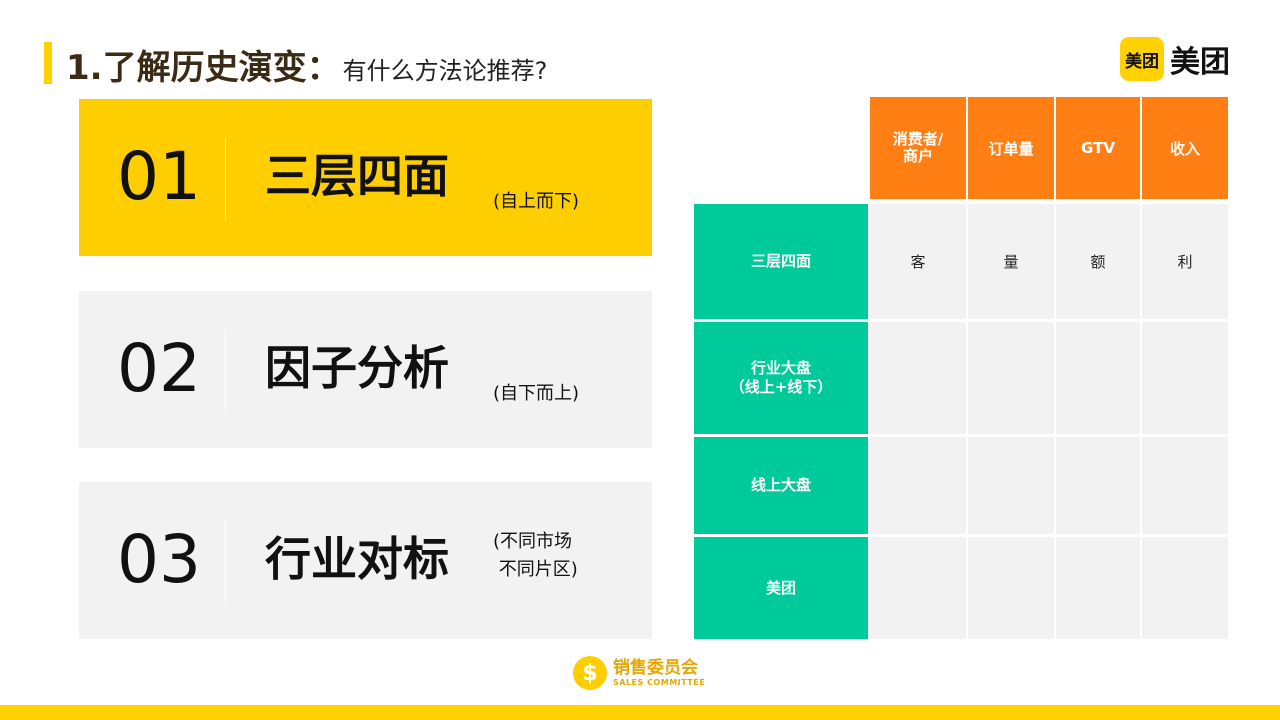 This screenshot has height=720, width=1280. Describe the element at coordinates (655, 668) in the screenshot. I see `sales-committee-name-cn: 销售委员会` at that location.